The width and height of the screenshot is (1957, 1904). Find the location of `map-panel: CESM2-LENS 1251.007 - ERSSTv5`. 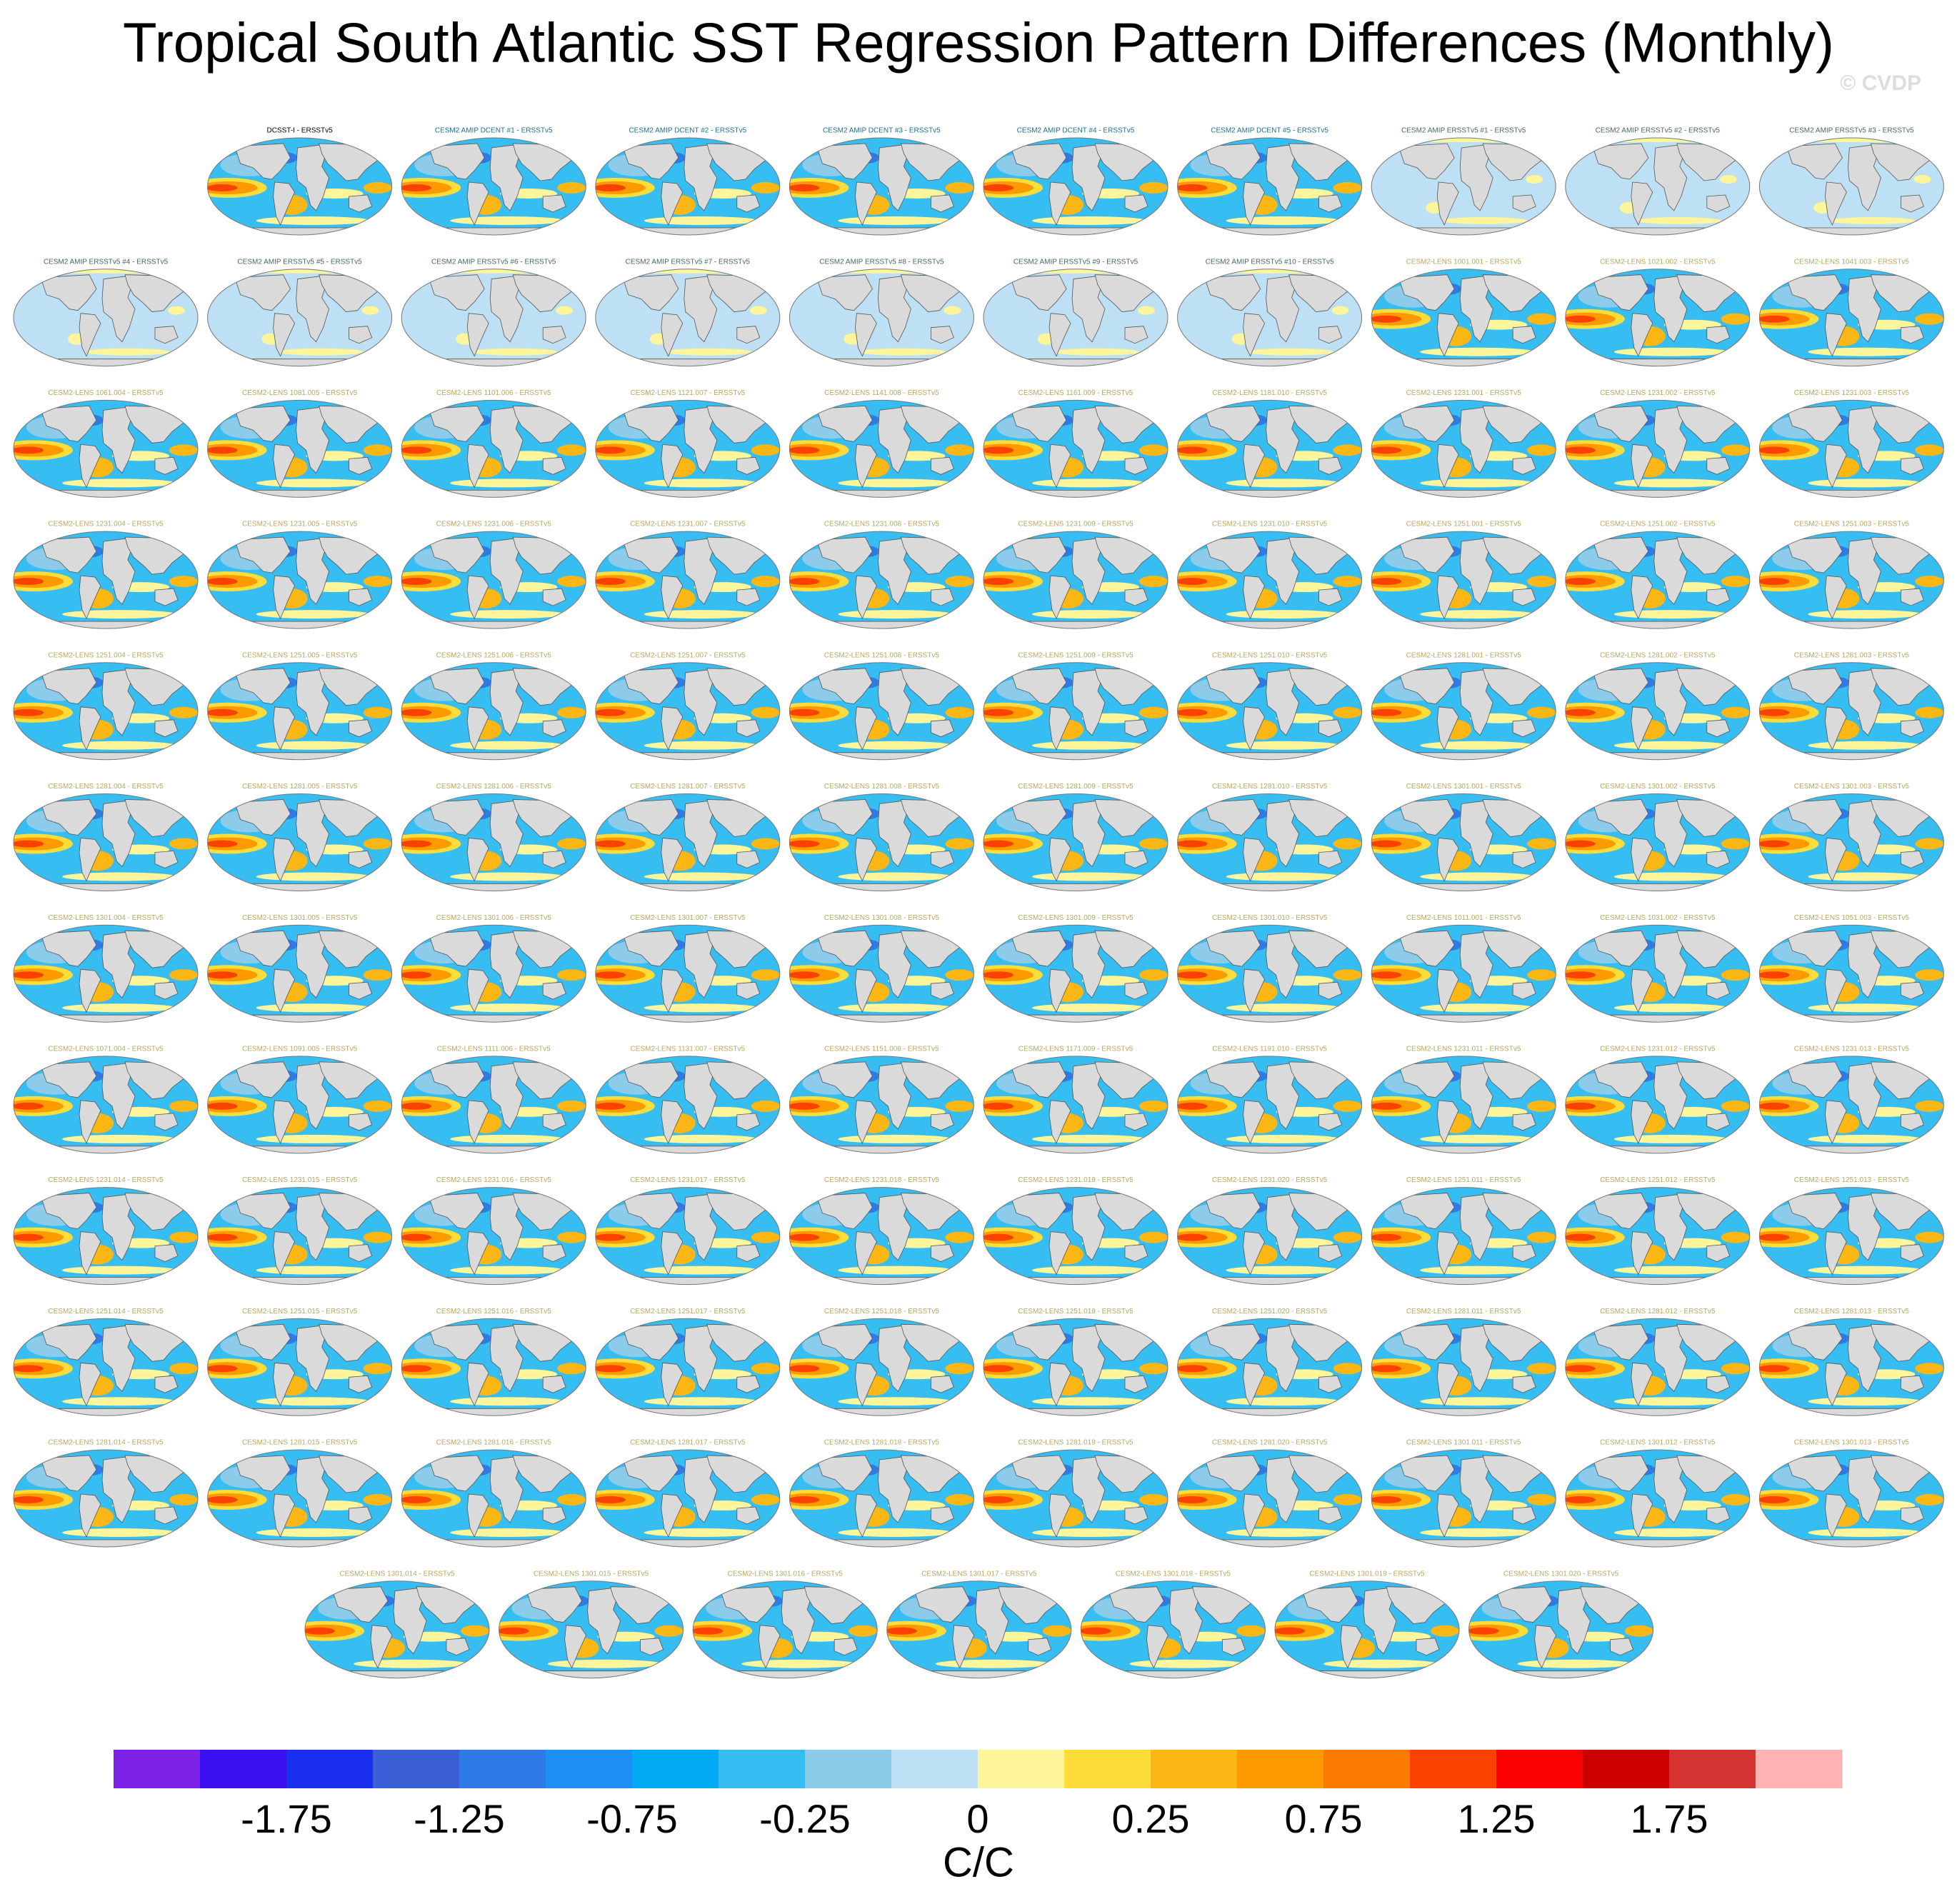

map-panel: CESM2-LENS 1251.007 - ERSSTv5 is located at coordinates (678, 706).